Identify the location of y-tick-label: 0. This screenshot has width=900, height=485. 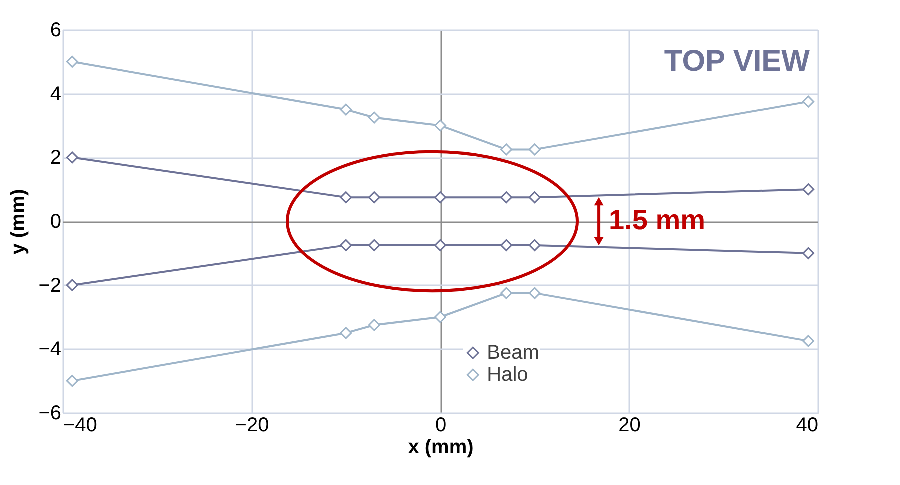
(56, 222).